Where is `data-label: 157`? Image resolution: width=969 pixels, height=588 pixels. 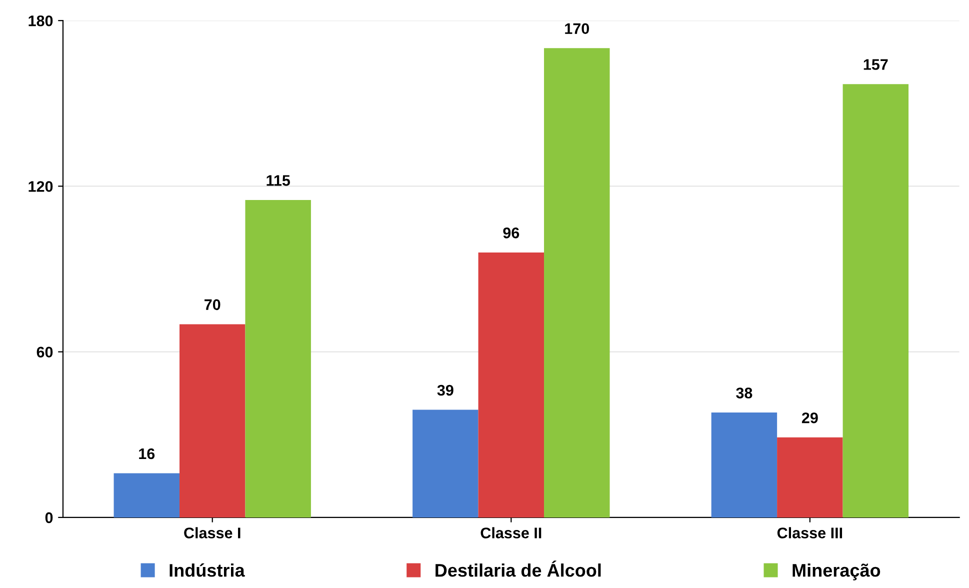 data-label: 157 is located at coordinates (876, 64).